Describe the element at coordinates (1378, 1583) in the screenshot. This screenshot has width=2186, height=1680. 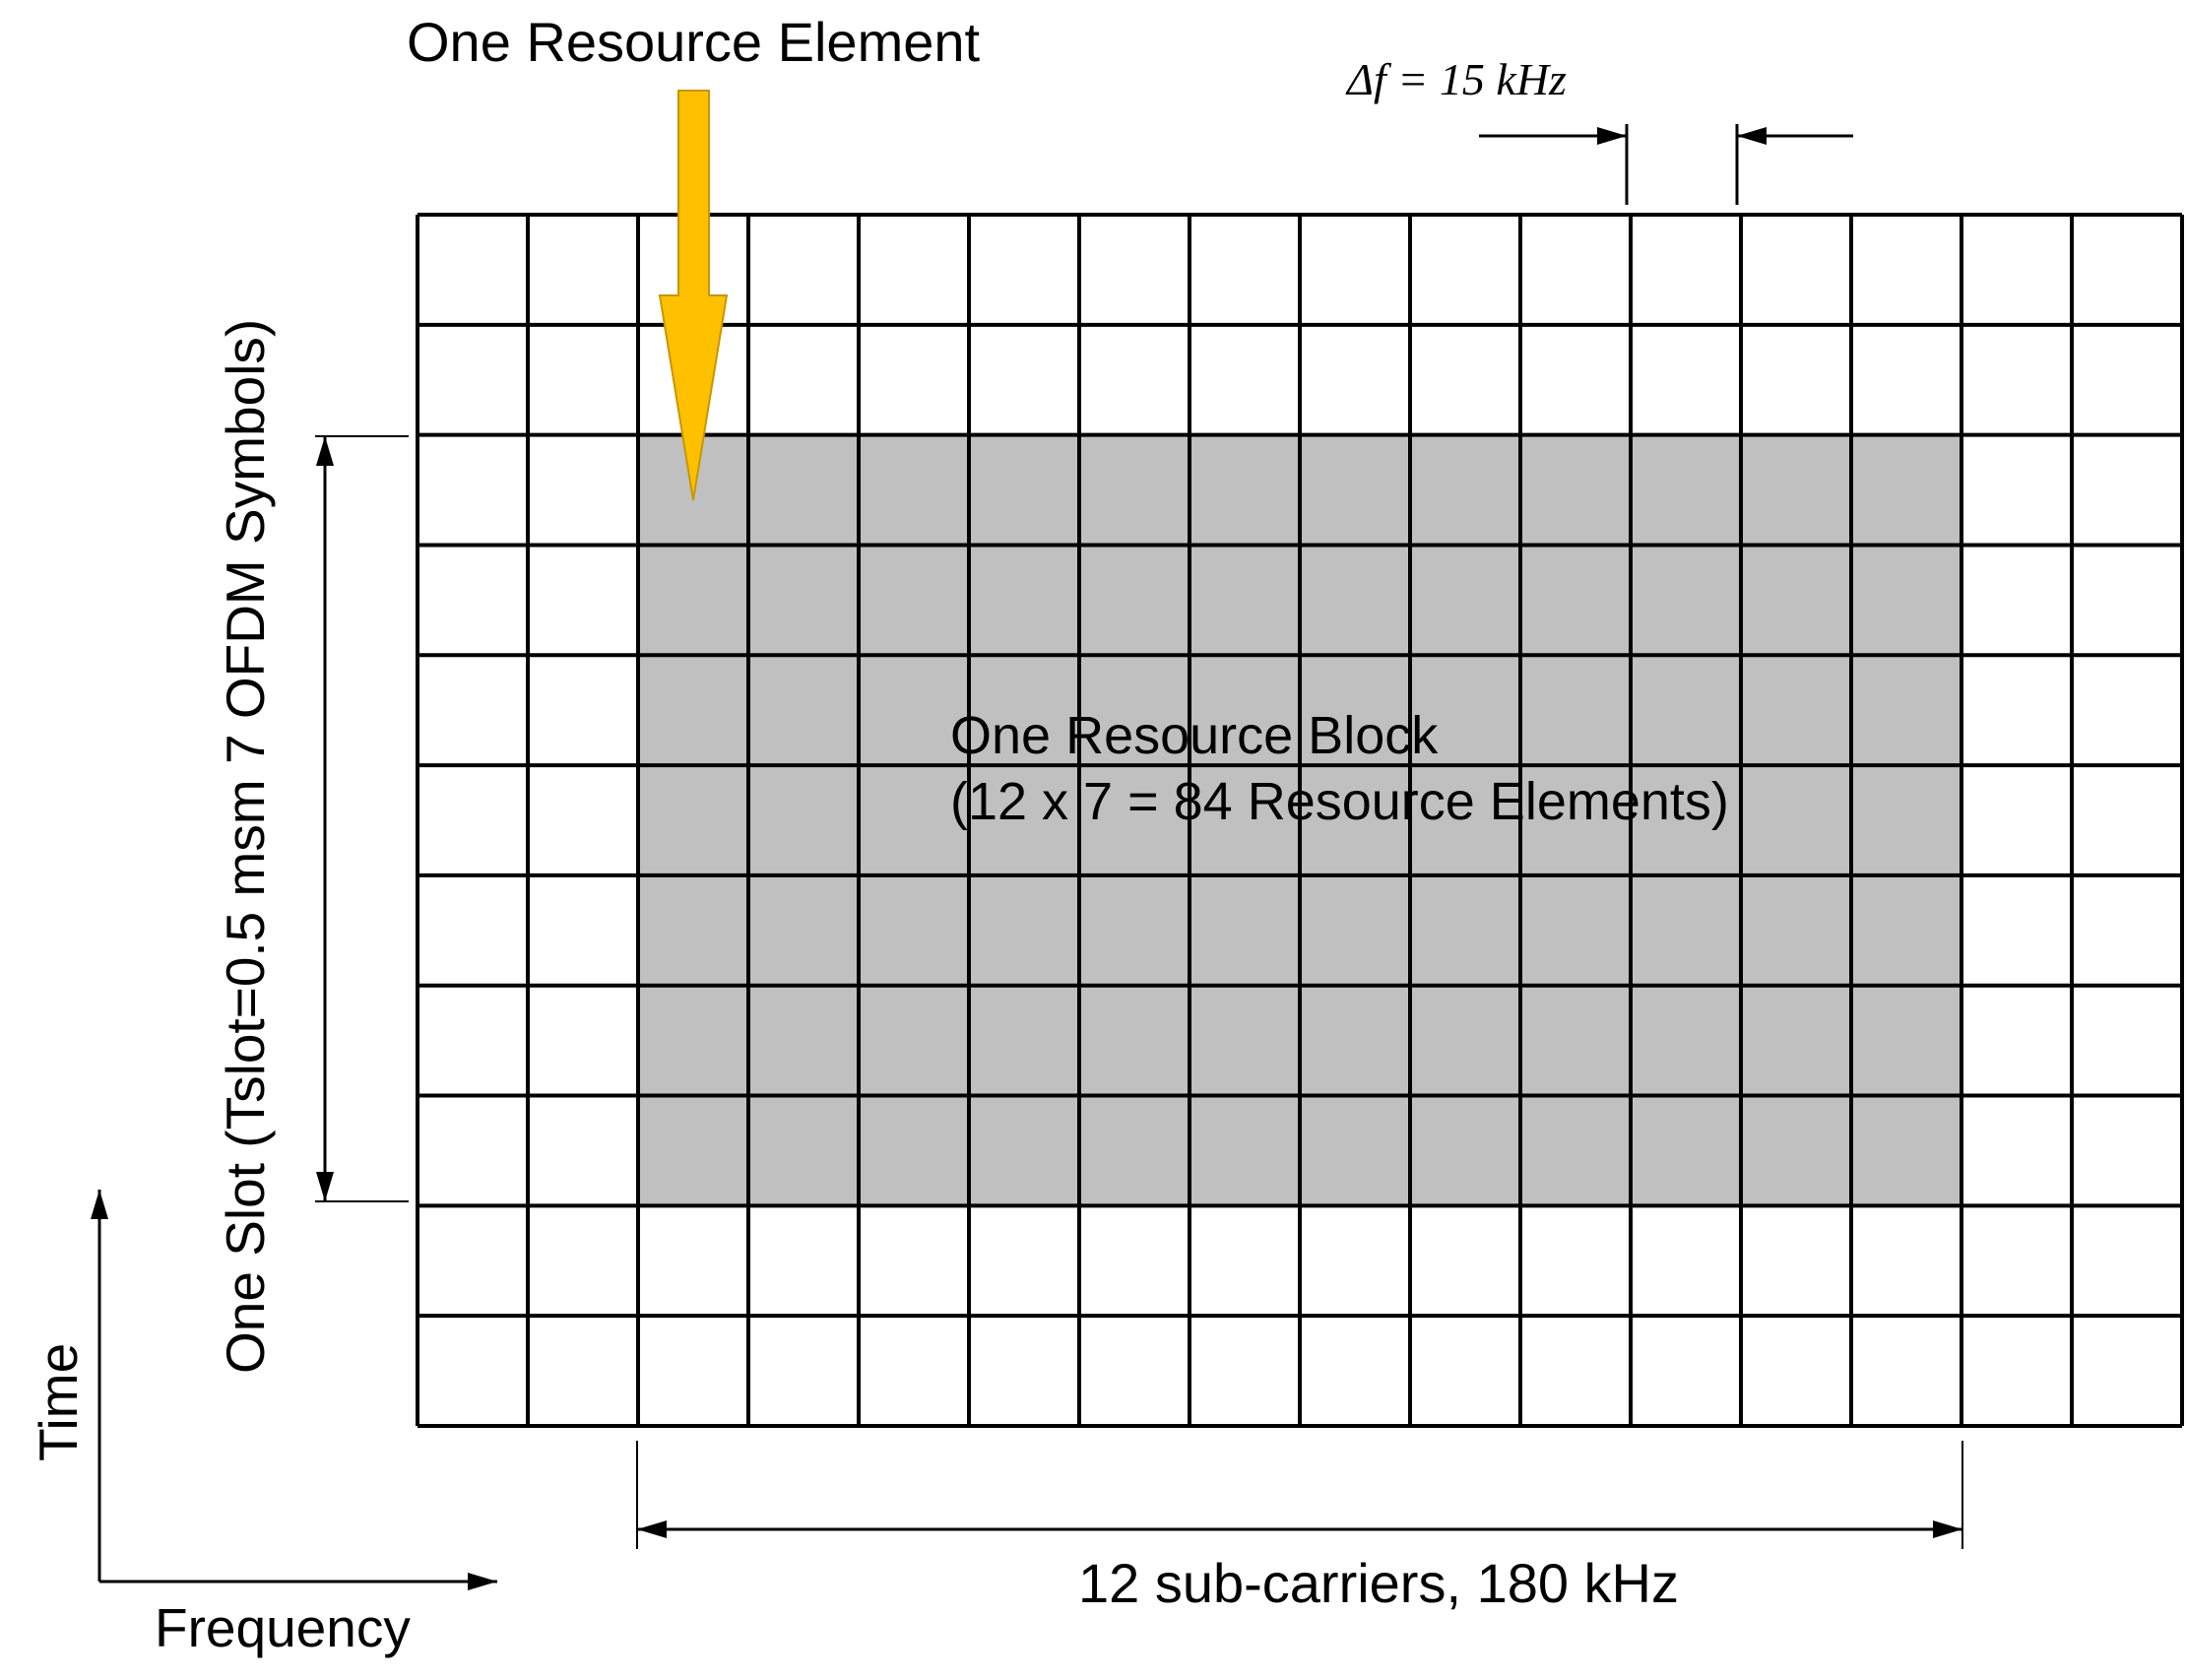
I see `subcarriers-label: 12 sub-carriers, 180 kHz` at that location.